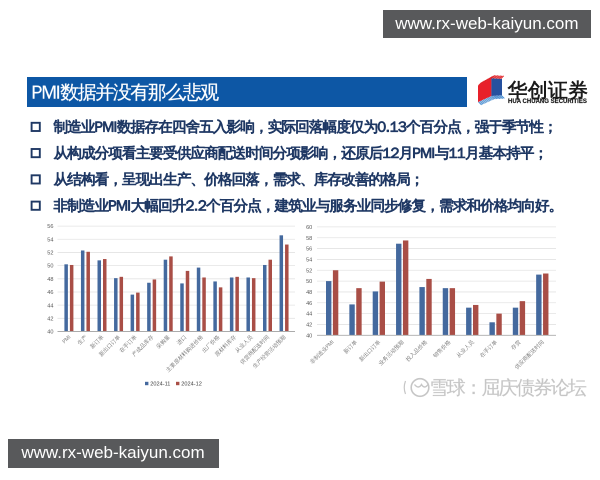 The width and height of the screenshot is (600, 480). What do you see at coordinates (309, 239) in the screenshot?
I see `svg-text: 58` at bounding box center [309, 239].